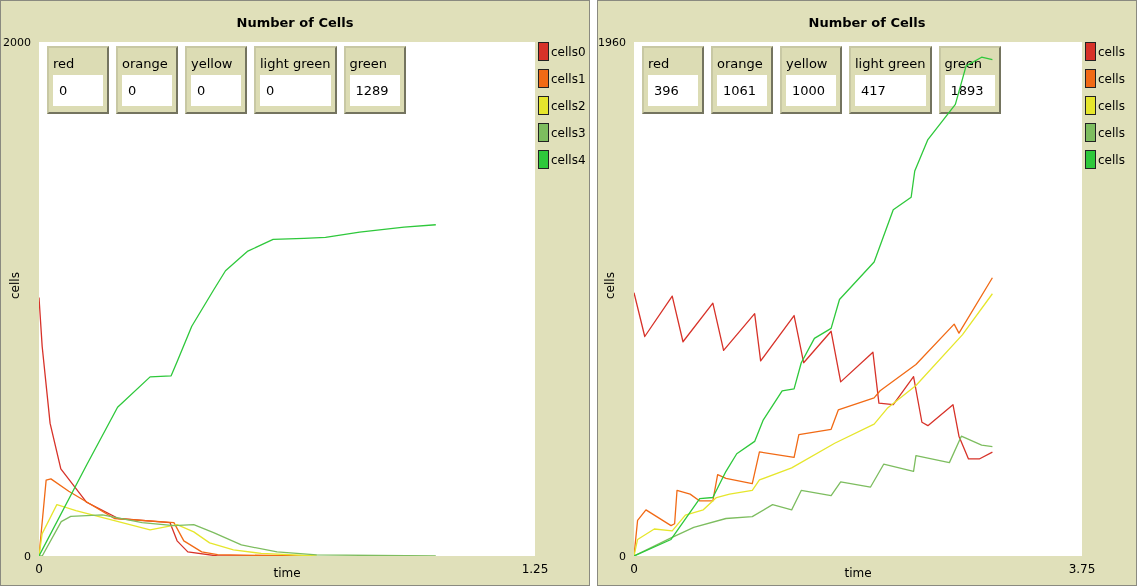  What do you see at coordinates (673, 90) in the screenshot?
I see `annotation: 396` at bounding box center [673, 90].